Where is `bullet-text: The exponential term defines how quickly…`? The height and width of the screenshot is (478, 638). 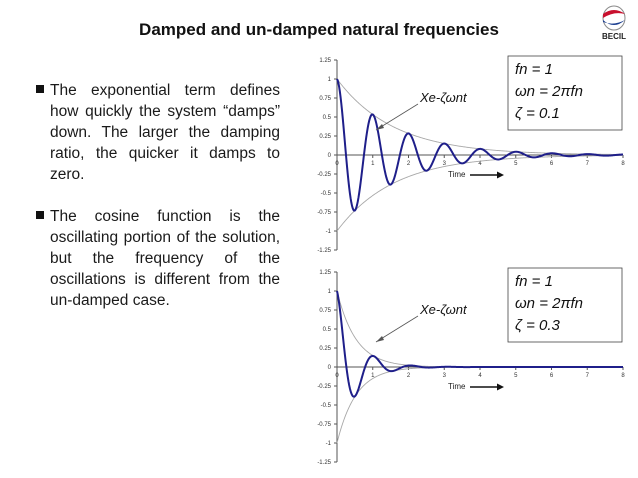
bullet-text: The exponential term defines how quickly… is located at coordinates (165, 132).